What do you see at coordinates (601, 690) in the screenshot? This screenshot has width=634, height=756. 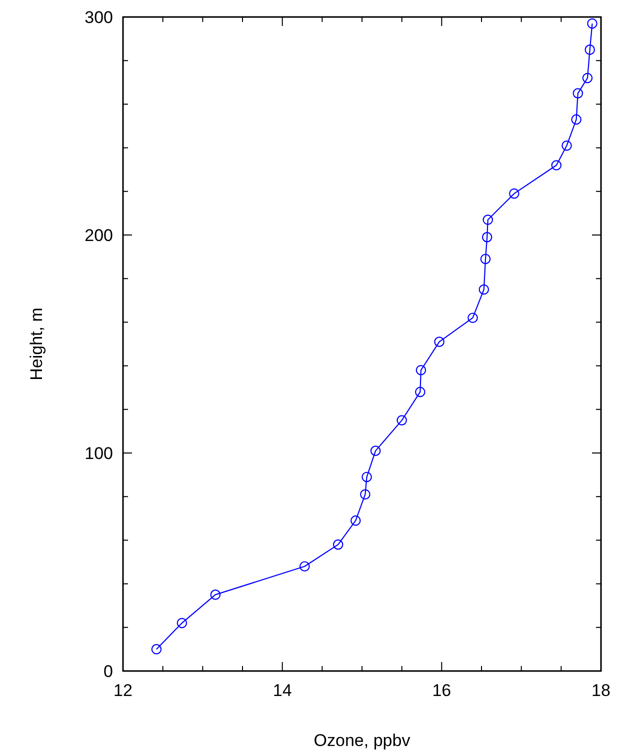 I see `x-tick-label: 18` at bounding box center [601, 690].